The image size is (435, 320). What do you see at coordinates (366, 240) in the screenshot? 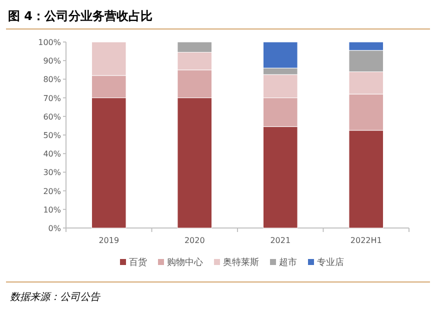
I see `x-tick-label: 2022H1` at bounding box center [366, 240].